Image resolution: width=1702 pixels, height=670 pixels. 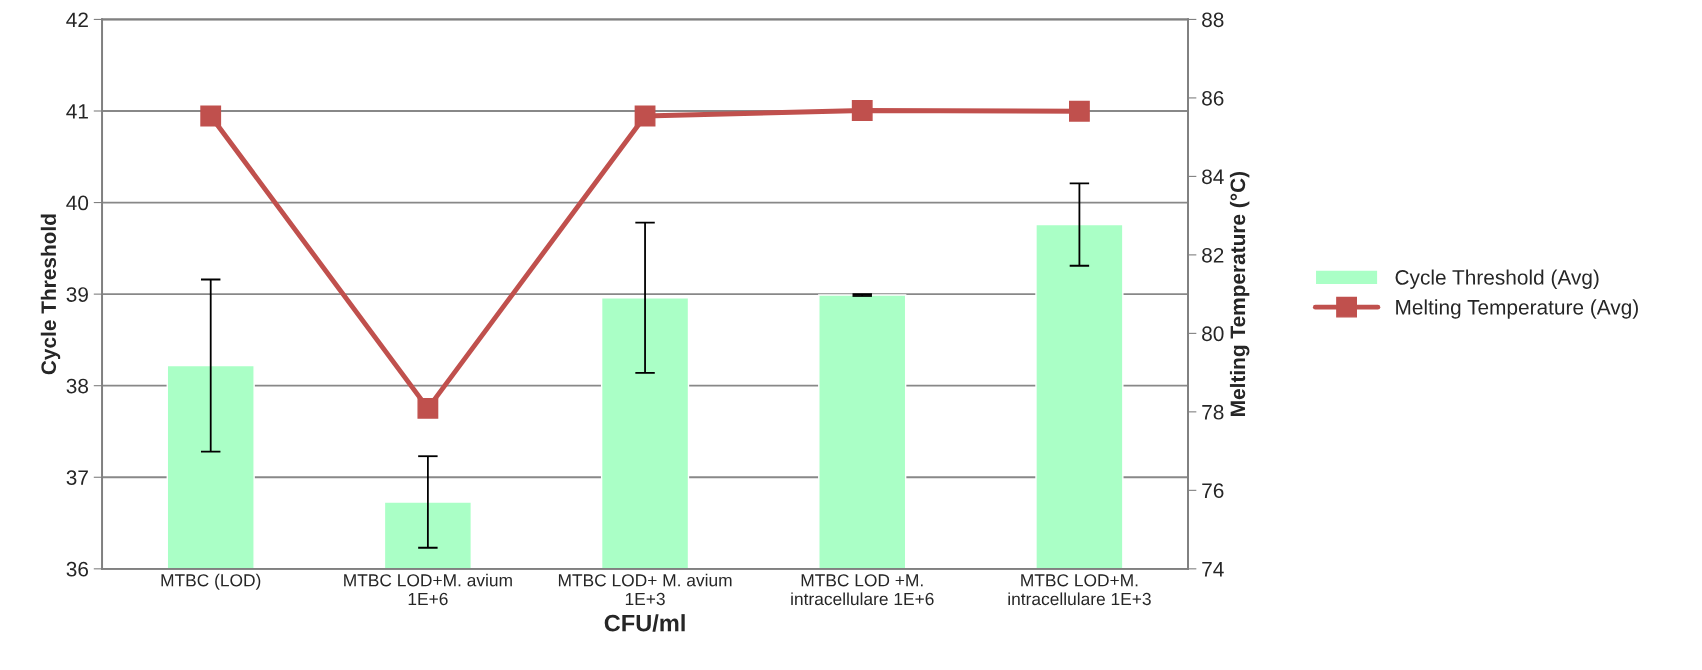 I want to click on x-tick-label: MTBC LOD+M. avium 1E+6, so click(x=428, y=589).